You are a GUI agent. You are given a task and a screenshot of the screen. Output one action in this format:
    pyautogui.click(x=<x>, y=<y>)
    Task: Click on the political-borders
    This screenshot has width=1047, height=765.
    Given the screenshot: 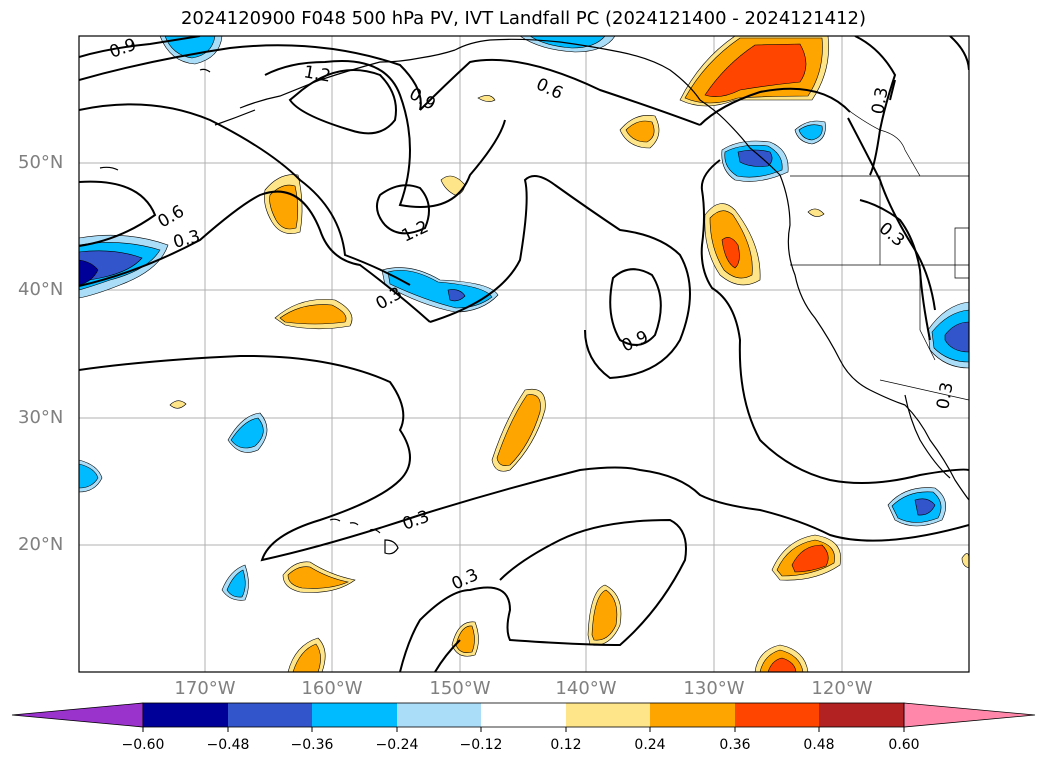 What is the action you would take?
    pyautogui.click(x=879, y=250)
    